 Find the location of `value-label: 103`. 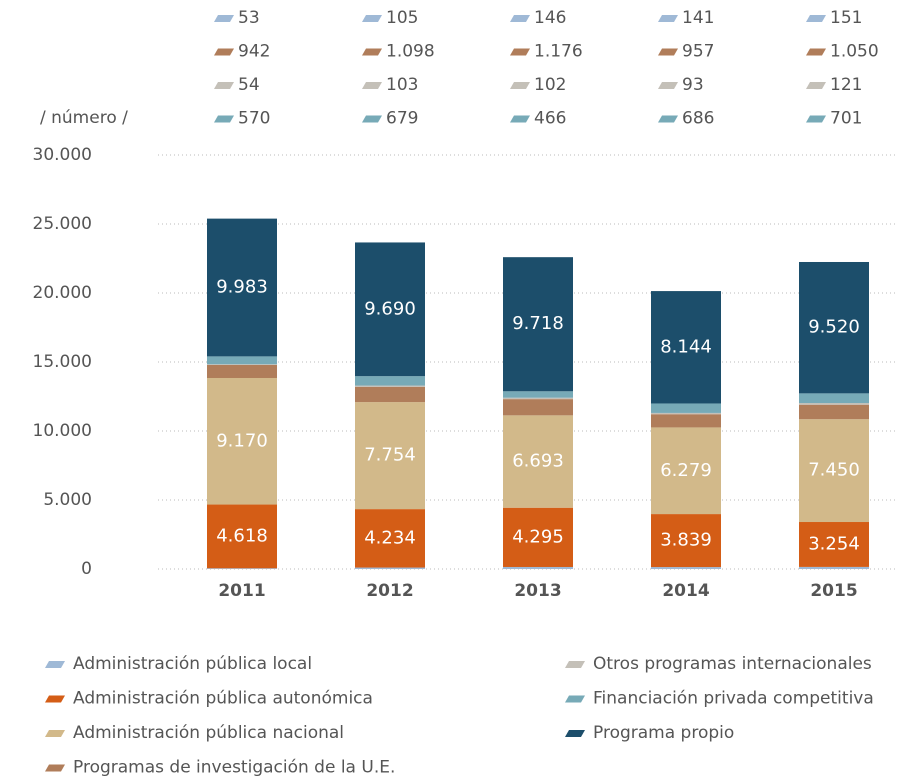

value-label: 103 is located at coordinates (402, 85).